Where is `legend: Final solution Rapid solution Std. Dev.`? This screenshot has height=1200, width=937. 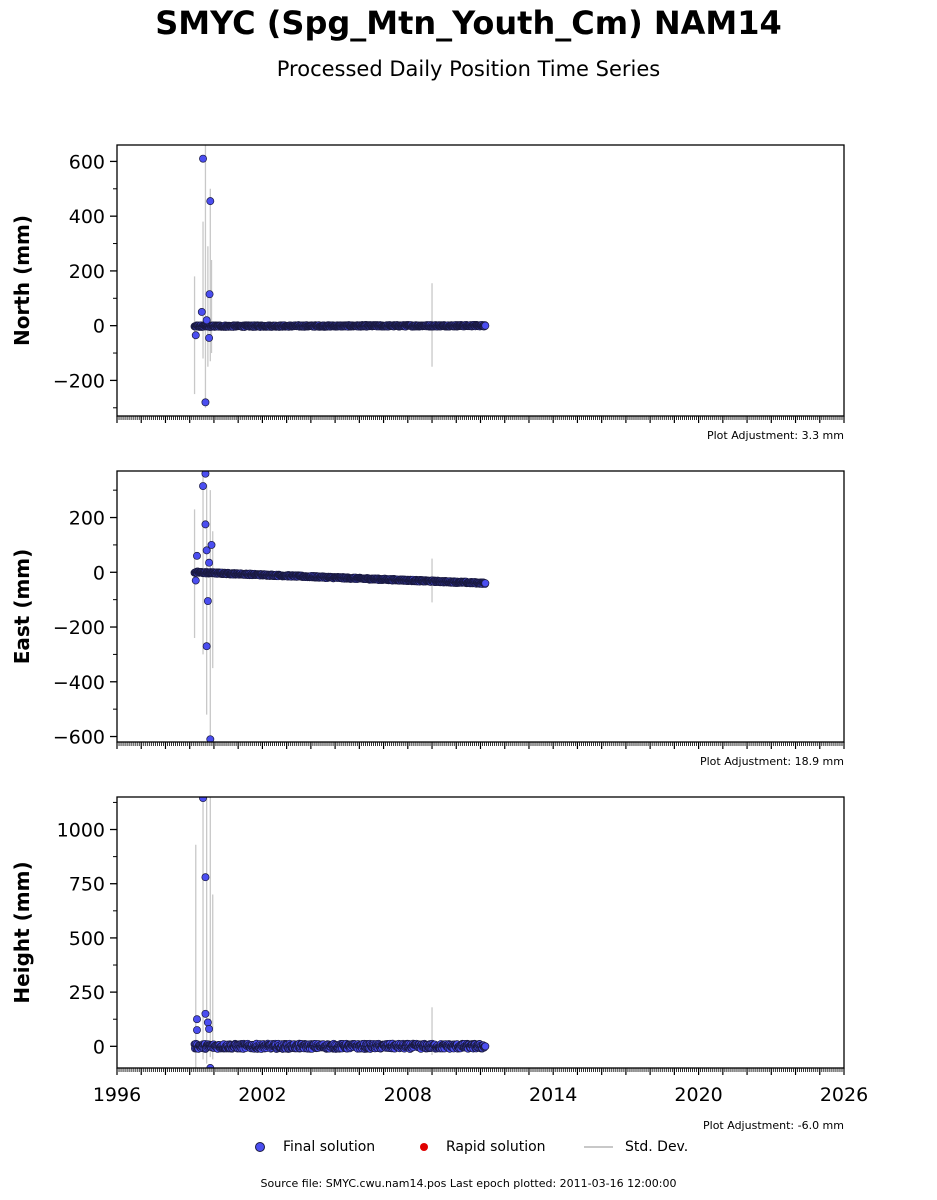
legend: Final solution Rapid solution Std. Dev. is located at coordinates (468, 1148).